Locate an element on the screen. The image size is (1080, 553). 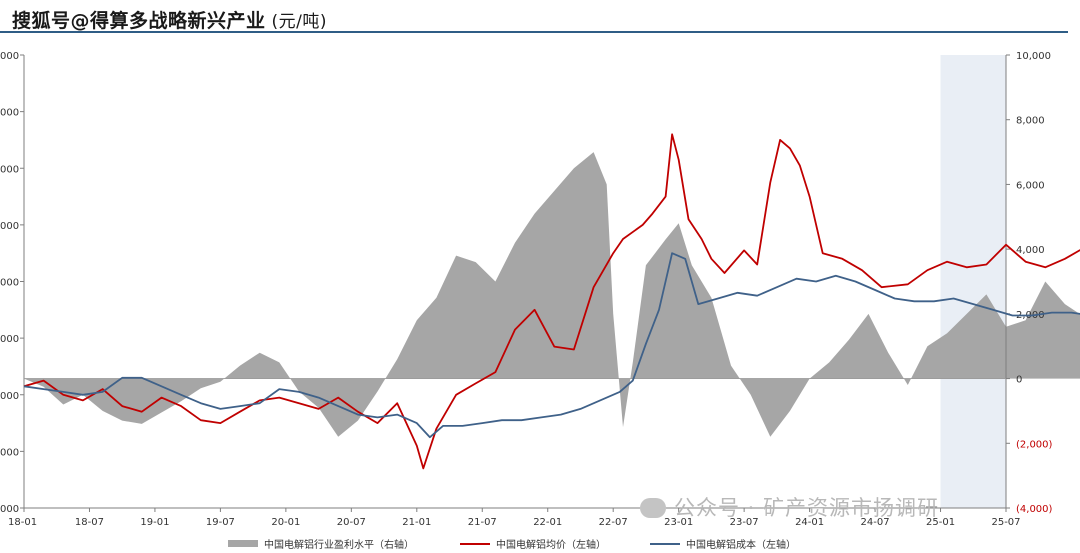
x-tick-label: 22-01 is located at coordinates (547, 522).